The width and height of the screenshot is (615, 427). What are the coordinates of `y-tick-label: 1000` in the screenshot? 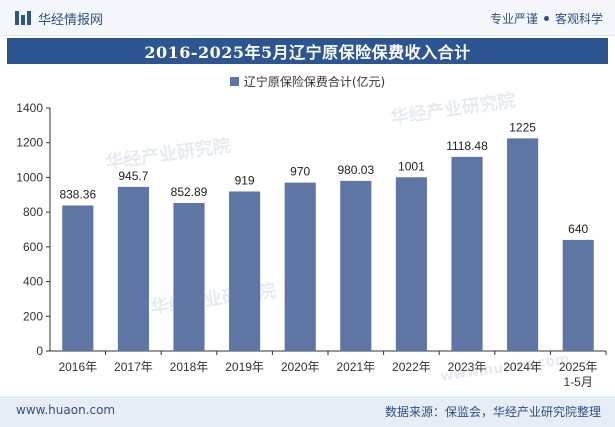 It's located at (29, 177).